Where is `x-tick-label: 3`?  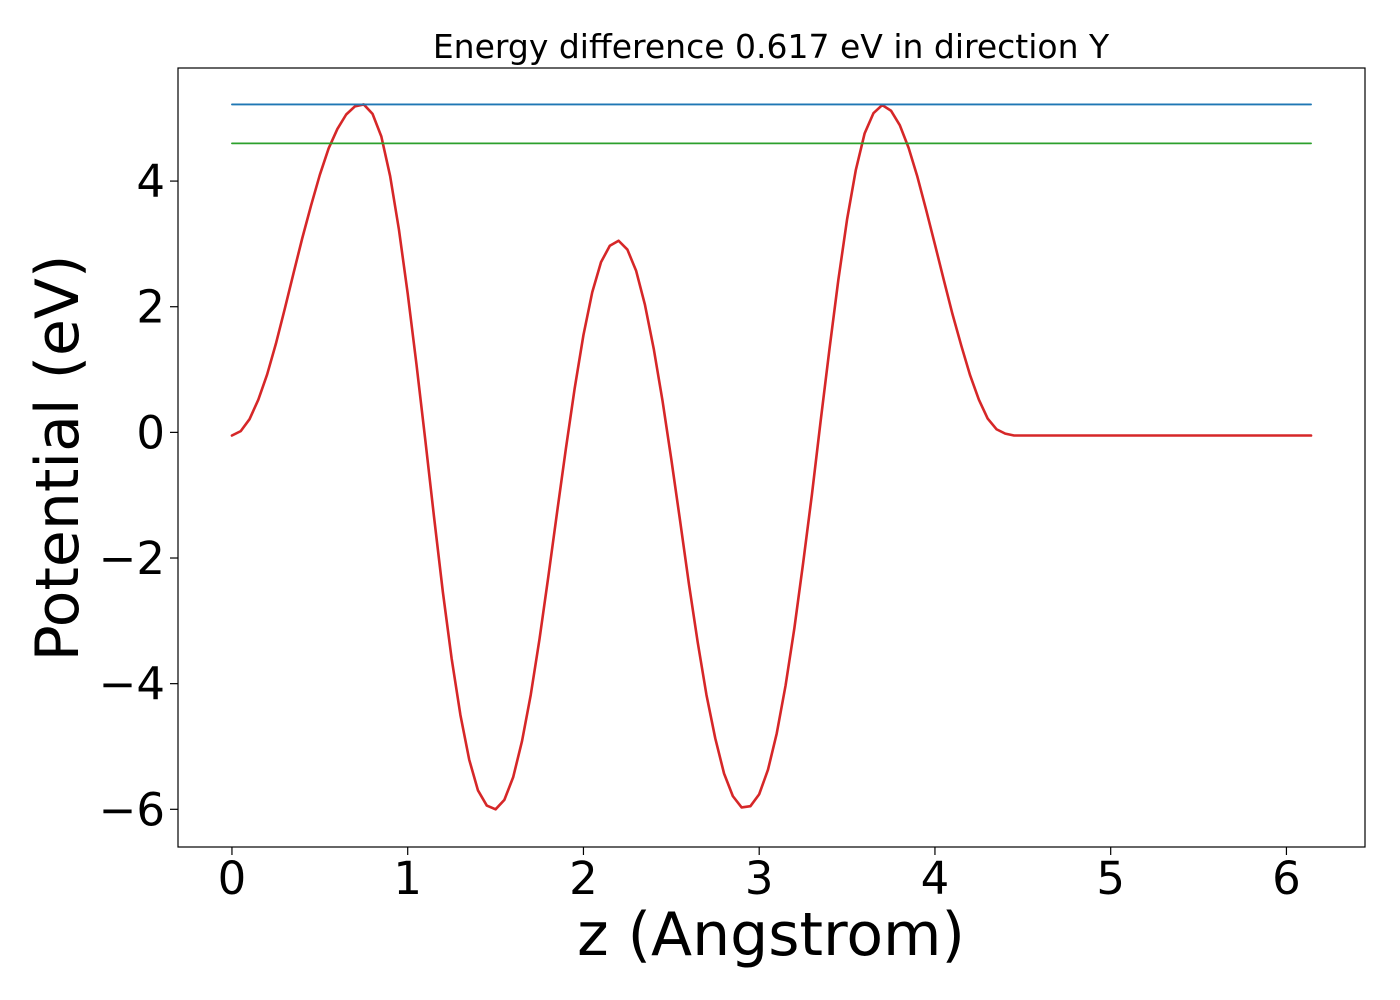
x-tick-label: 3 is located at coordinates (759, 878).